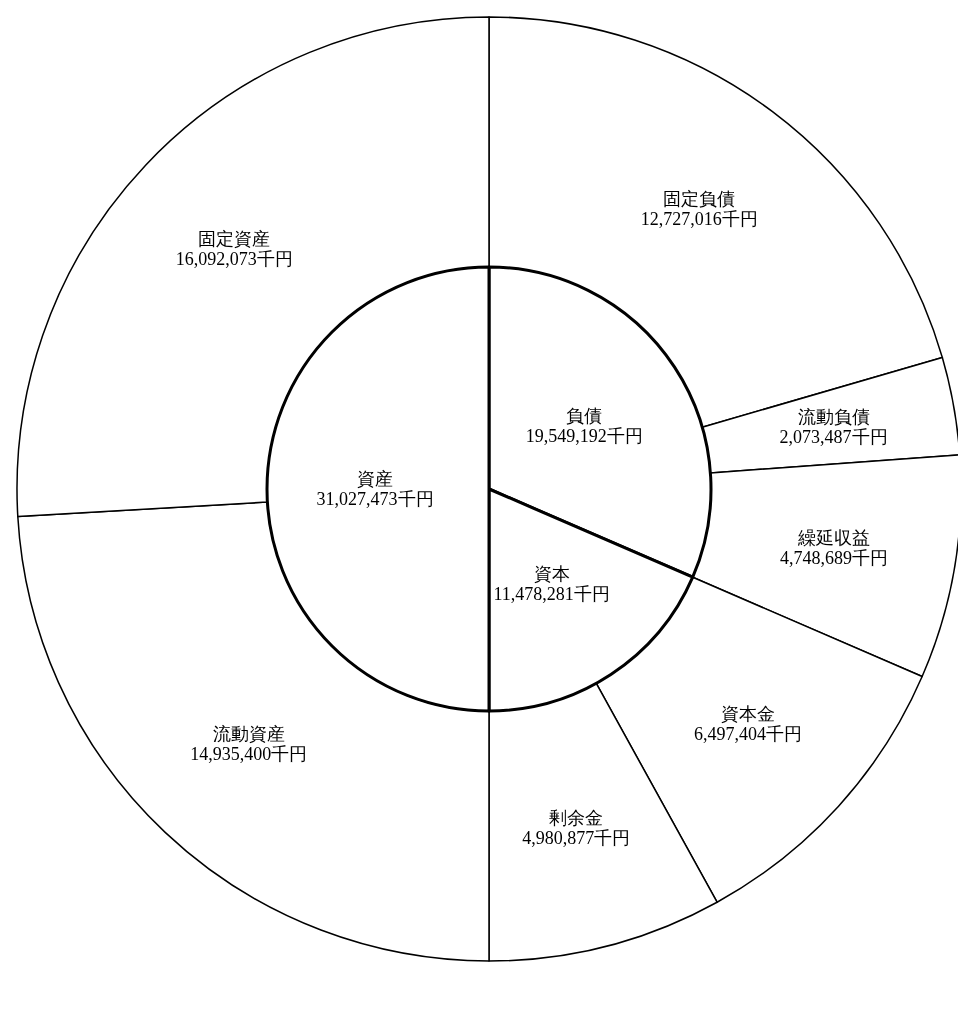 The image size is (958, 1035). I want to click on slice-label: 固定負債, so click(699, 199).